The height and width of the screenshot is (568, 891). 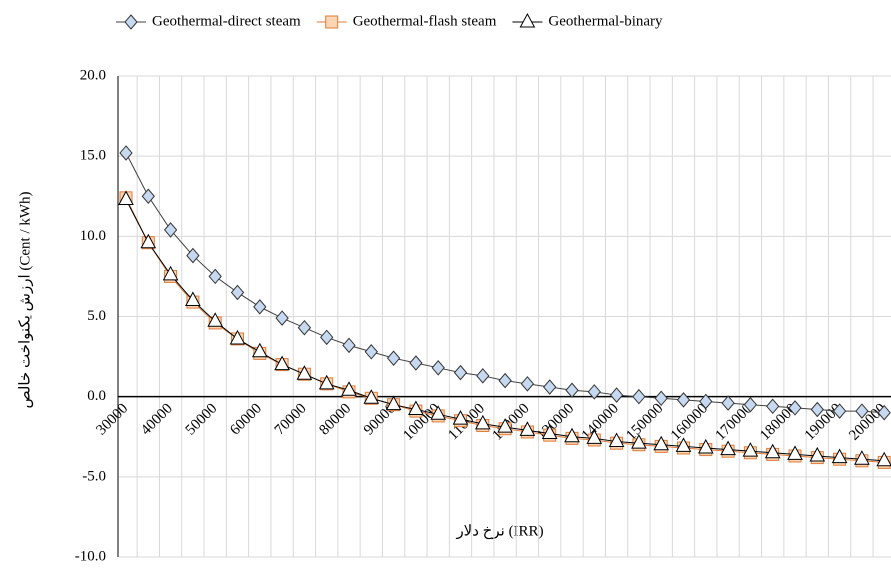 I want to click on y-tick-label: 15.0, so click(x=93, y=156).